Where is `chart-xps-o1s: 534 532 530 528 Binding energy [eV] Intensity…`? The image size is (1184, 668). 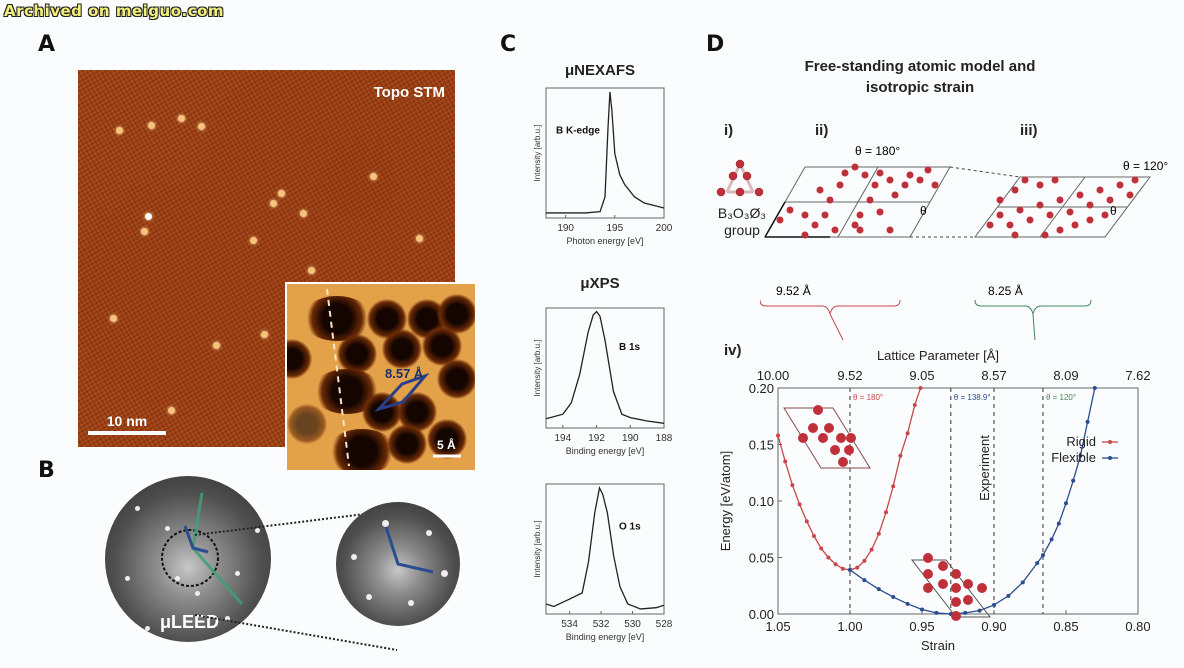 chart-xps-o1s: 534 532 530 528 Binding energy [eV] Intensity… is located at coordinates (603, 562).